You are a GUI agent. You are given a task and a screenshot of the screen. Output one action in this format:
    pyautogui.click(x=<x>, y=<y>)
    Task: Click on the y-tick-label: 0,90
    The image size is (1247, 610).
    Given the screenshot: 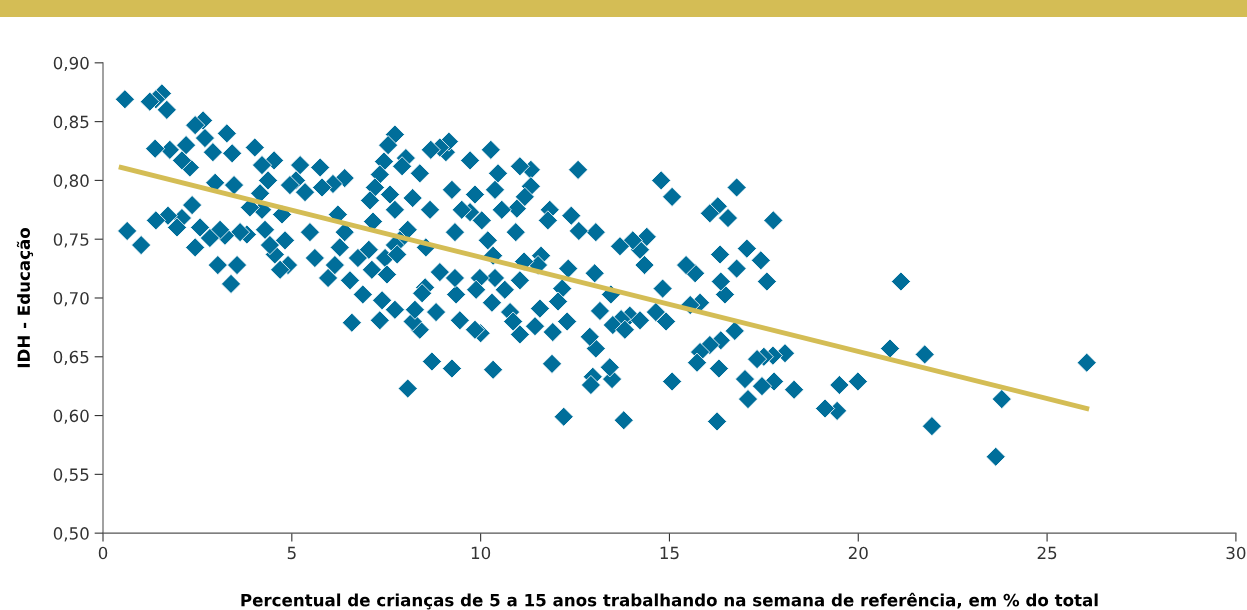 What is the action you would take?
    pyautogui.click(x=71, y=64)
    